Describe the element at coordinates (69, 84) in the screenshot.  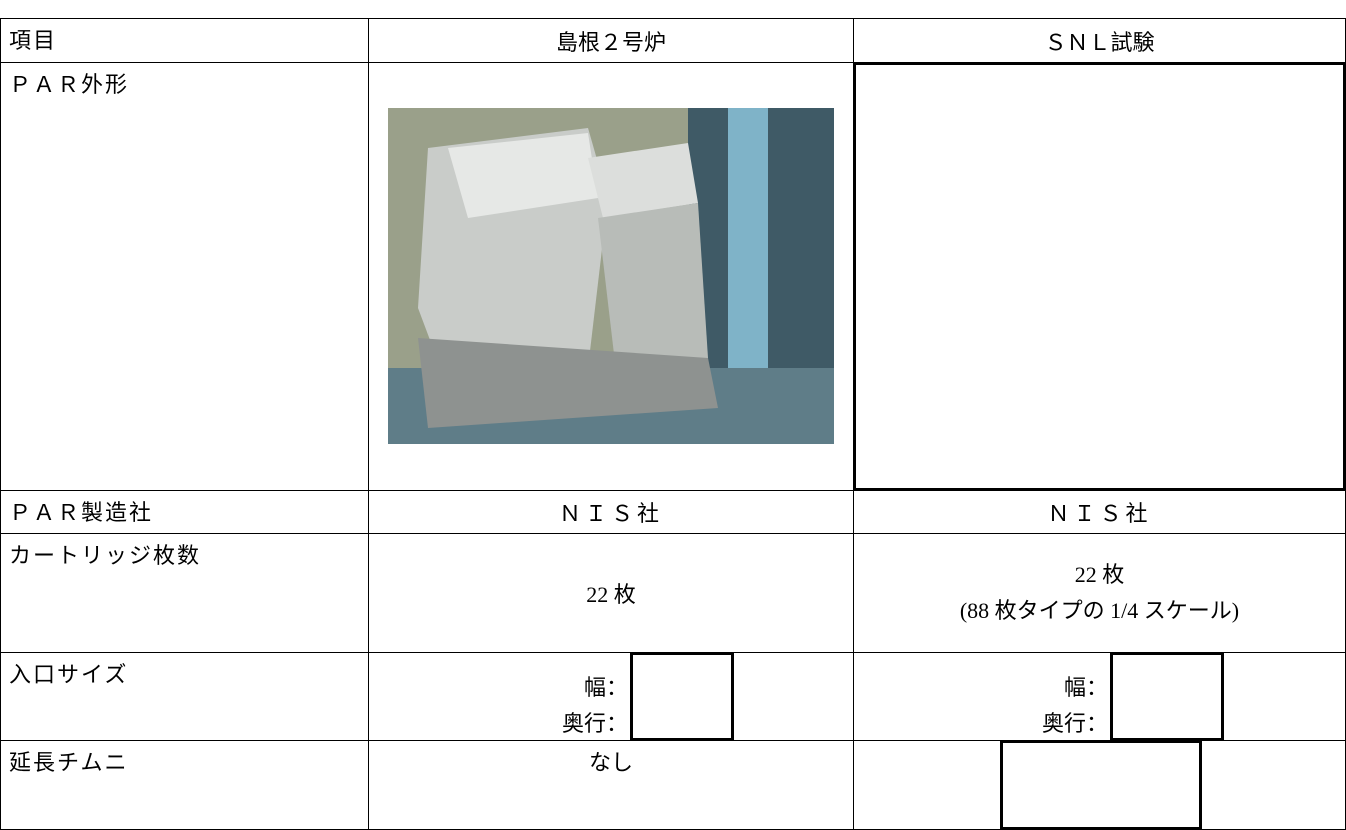
I see `label-text: ＰＡＲ外形` at that location.